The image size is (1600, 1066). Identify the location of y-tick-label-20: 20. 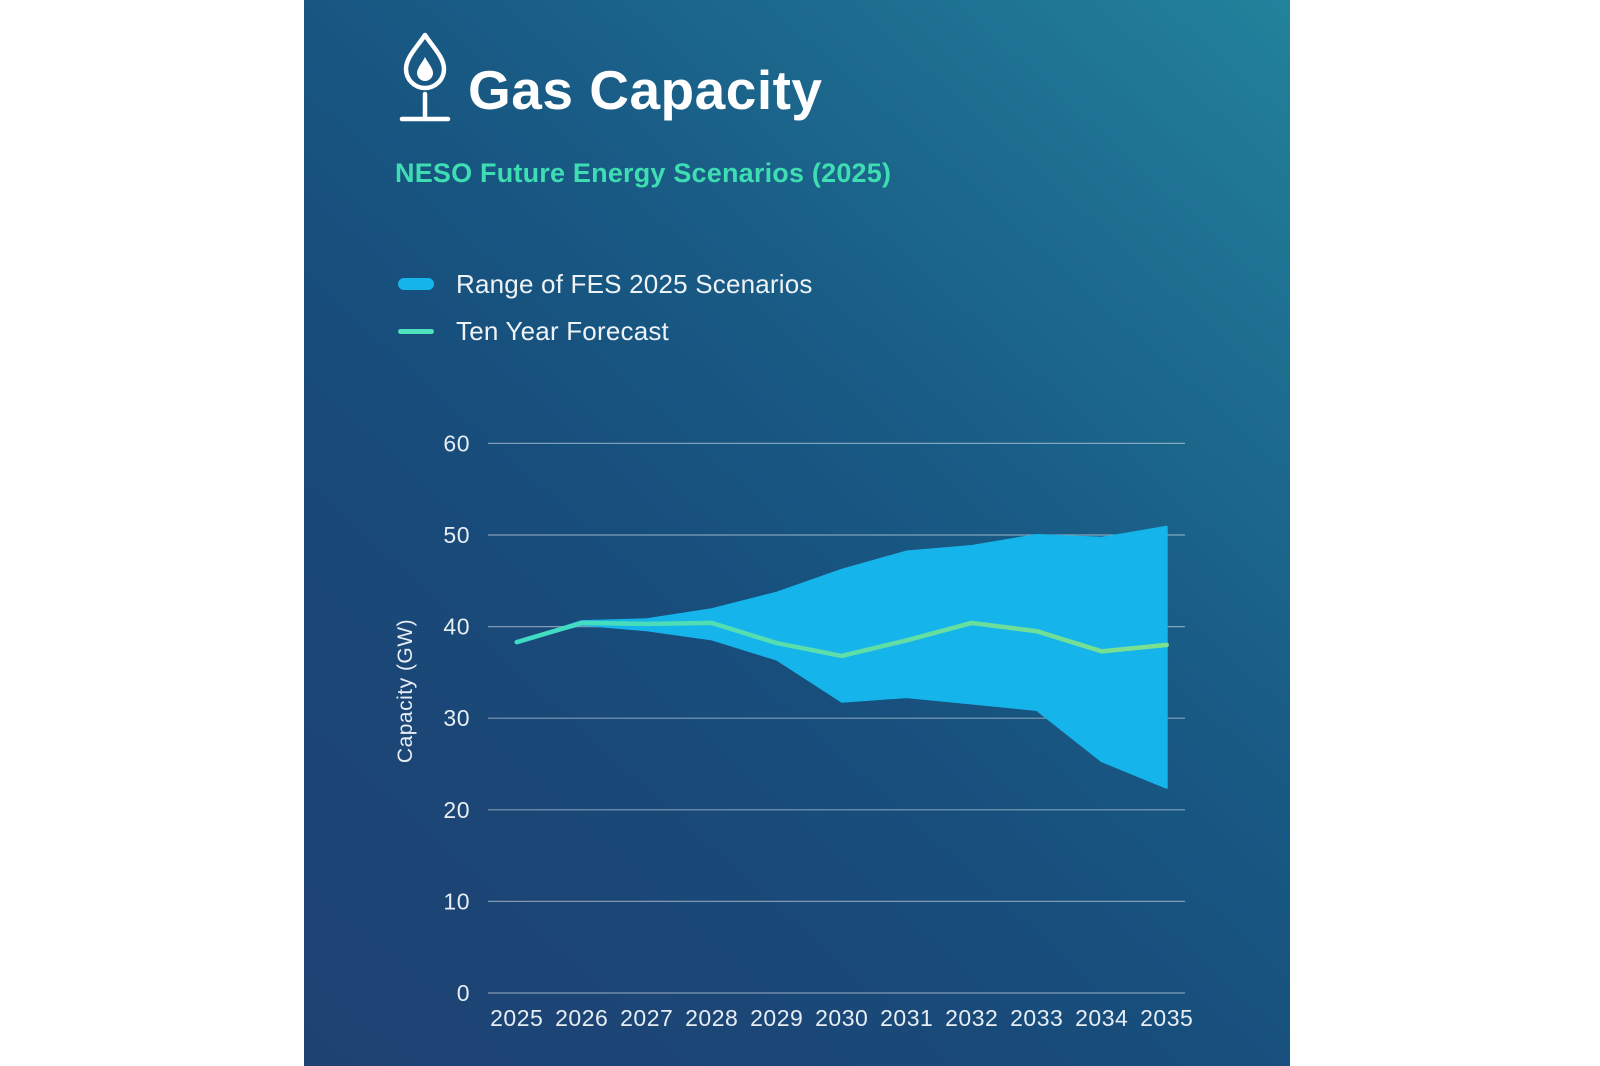
(456, 810).